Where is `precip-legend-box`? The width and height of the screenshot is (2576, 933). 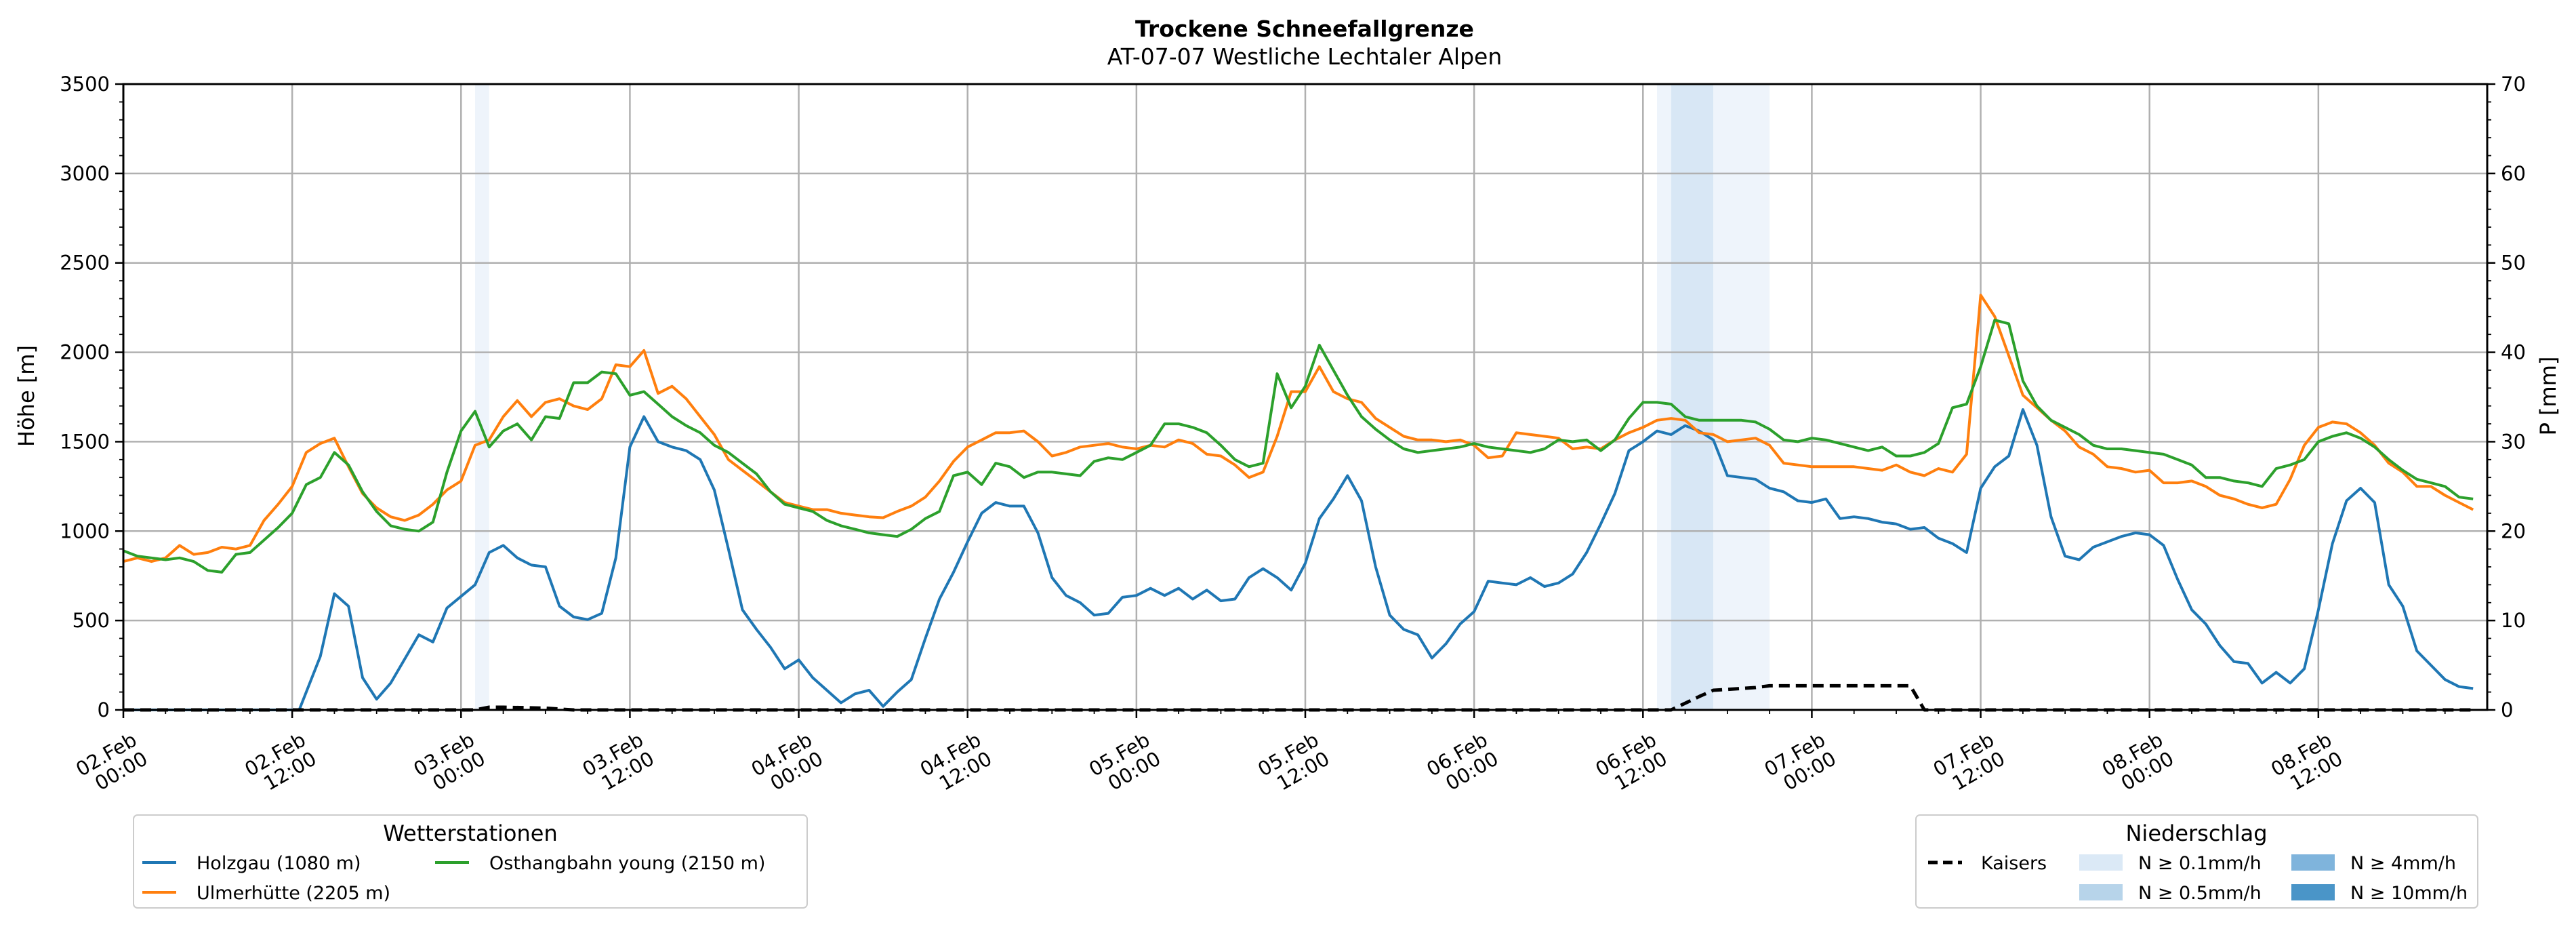 precip-legend-box is located at coordinates (2196, 861).